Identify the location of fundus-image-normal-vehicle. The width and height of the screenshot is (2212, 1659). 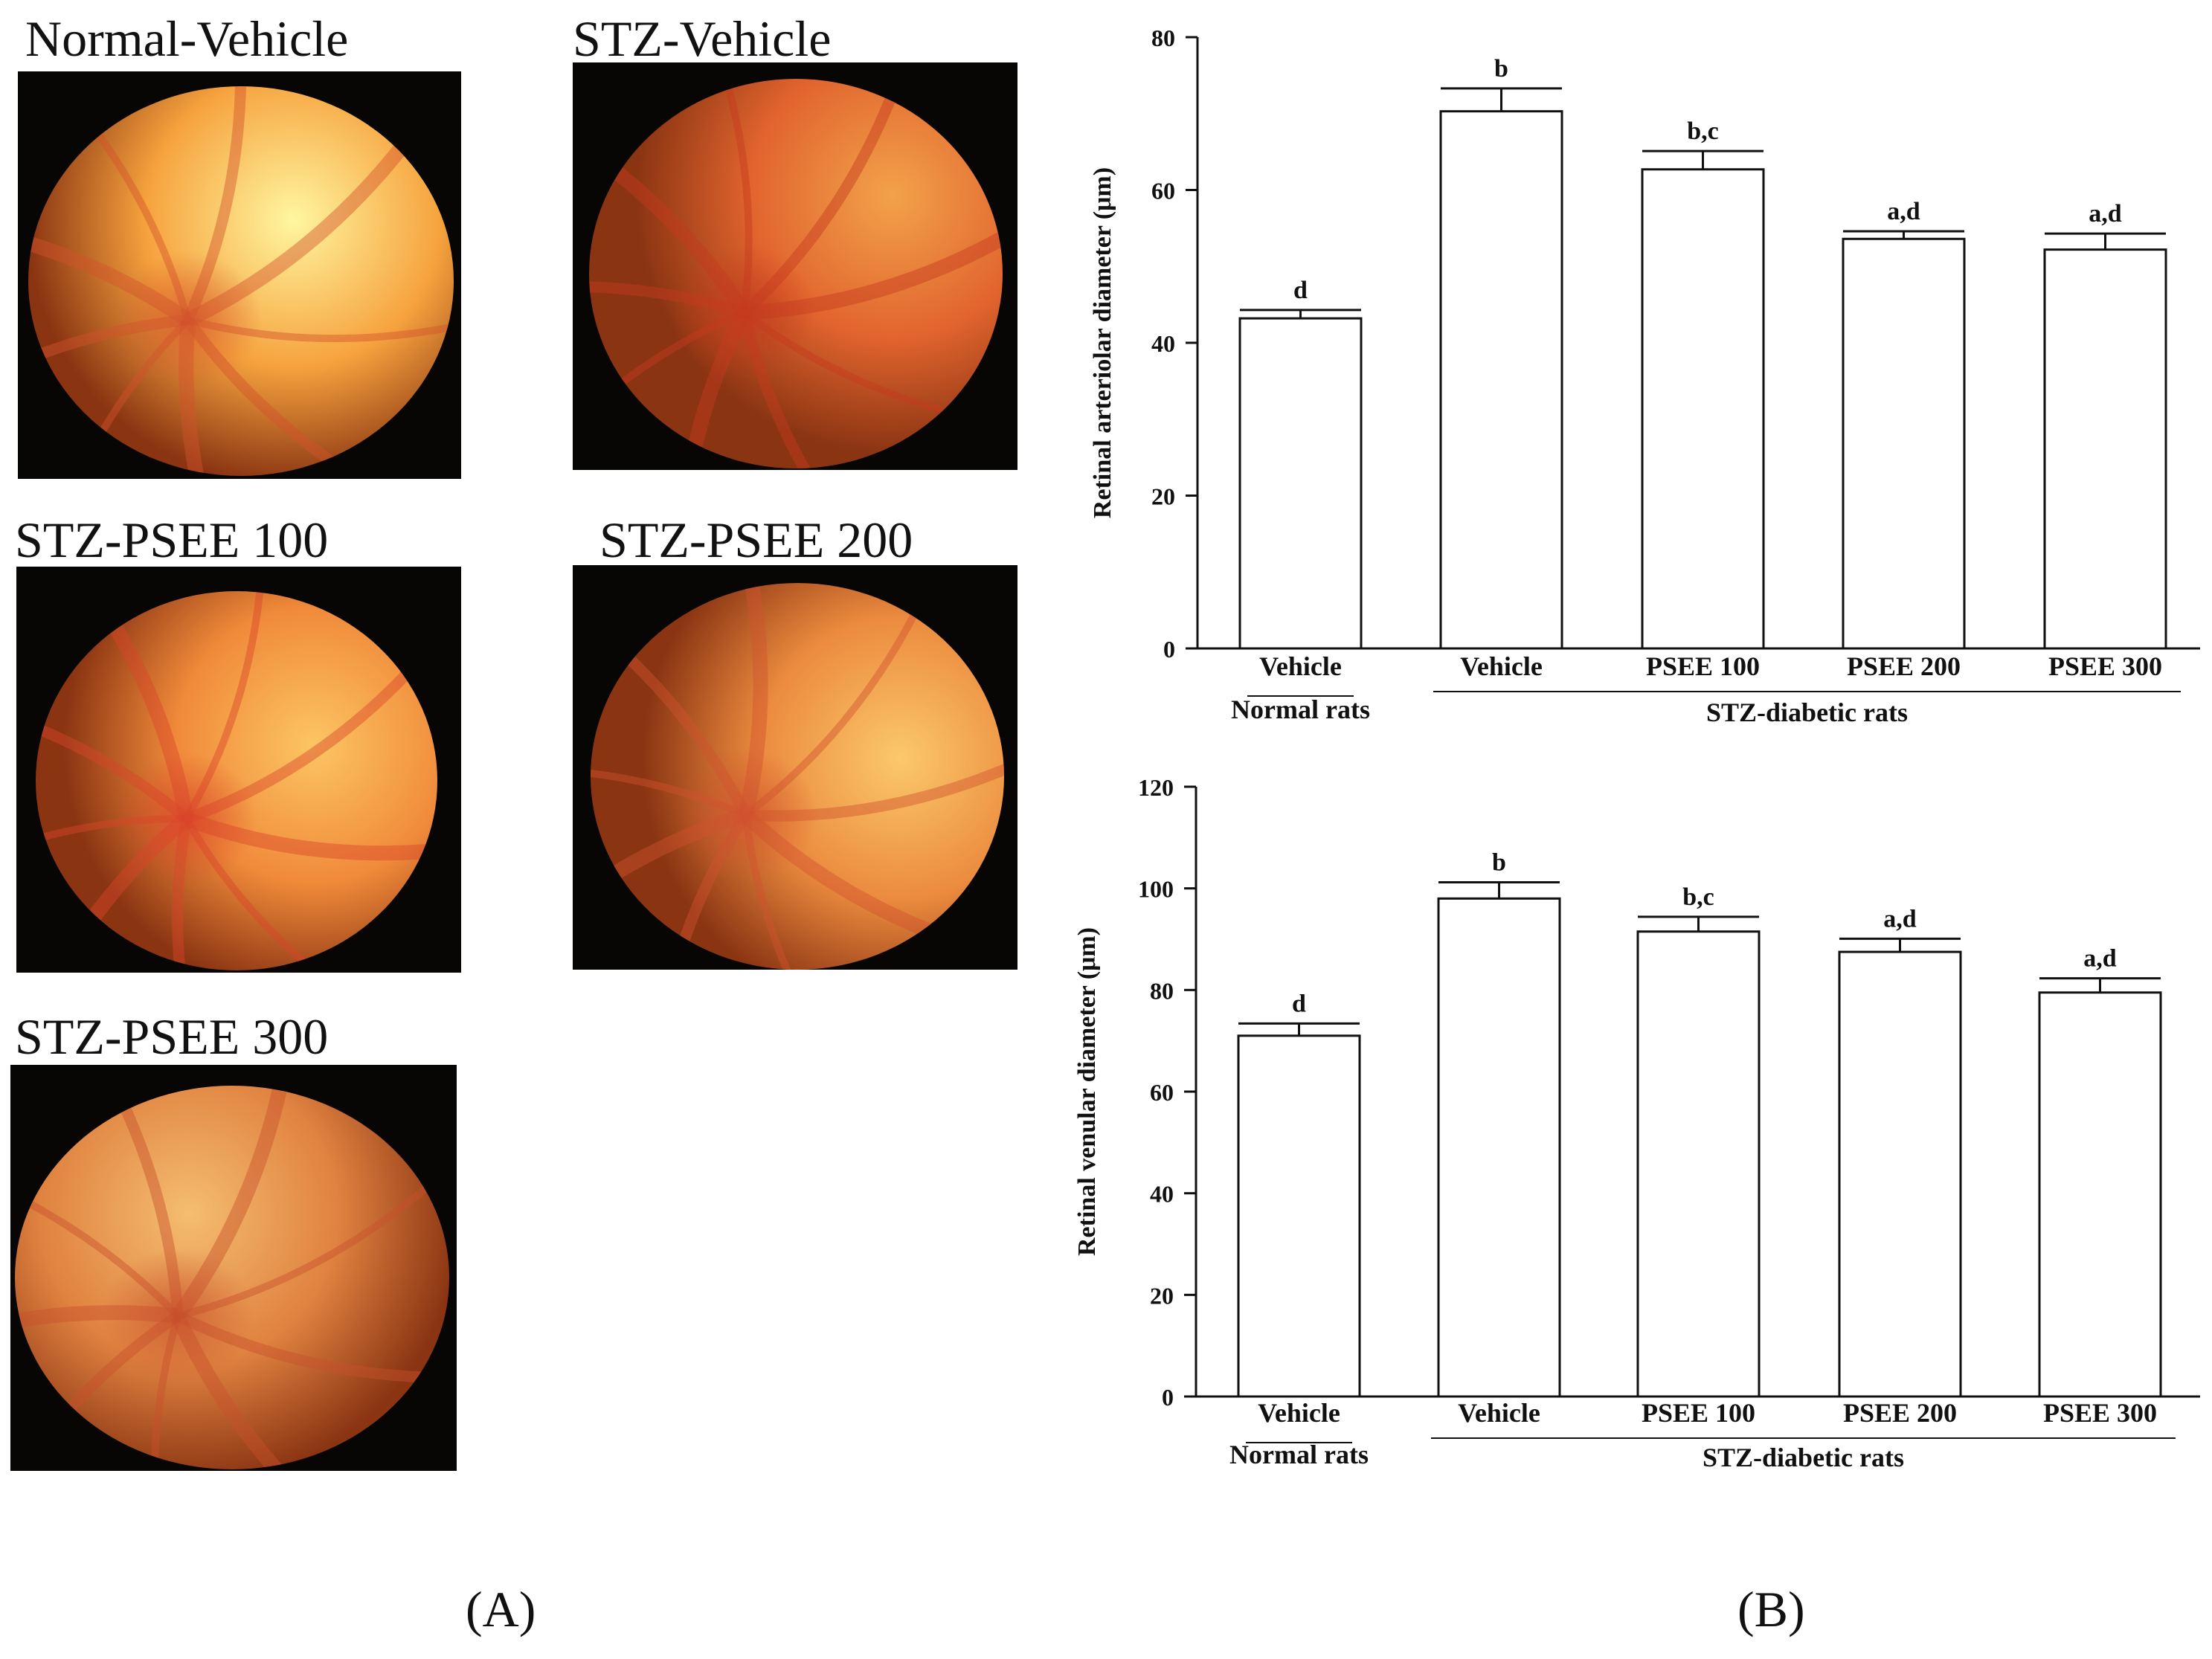
(239, 275).